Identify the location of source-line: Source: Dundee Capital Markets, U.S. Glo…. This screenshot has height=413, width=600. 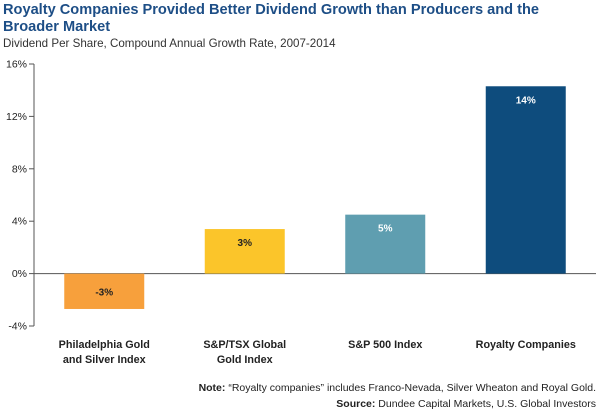
(466, 404).